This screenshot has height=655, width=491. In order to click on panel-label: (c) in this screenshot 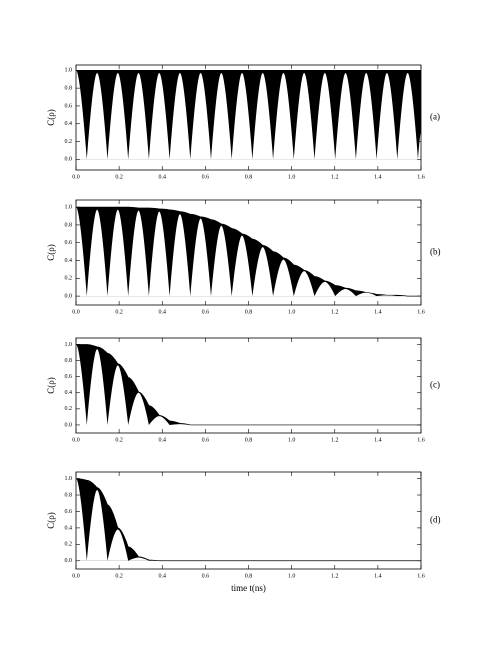, I will do `click(435, 385)`.